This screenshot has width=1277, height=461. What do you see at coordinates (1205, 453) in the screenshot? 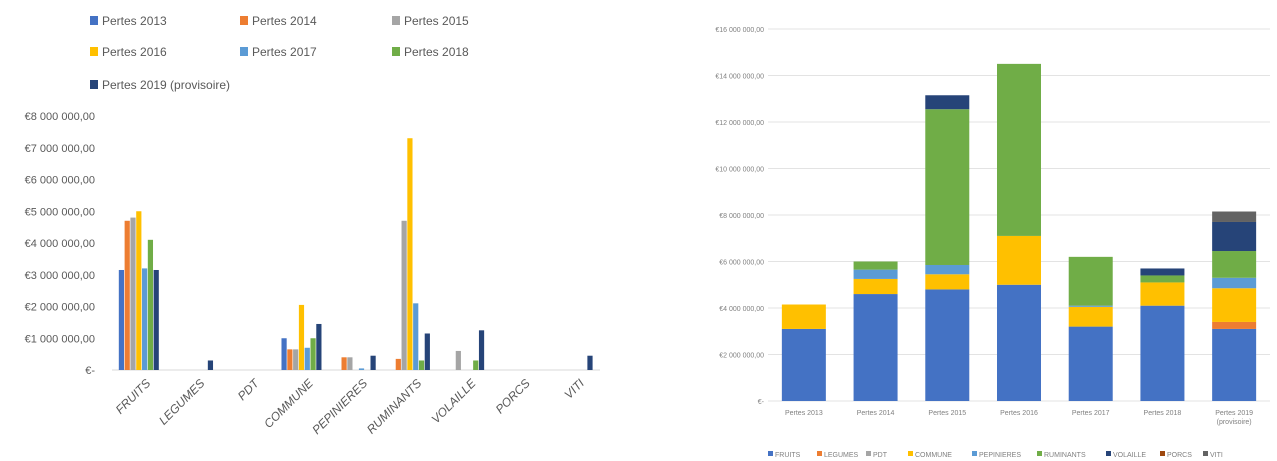
I see `legend-swatch-viti` at bounding box center [1205, 453].